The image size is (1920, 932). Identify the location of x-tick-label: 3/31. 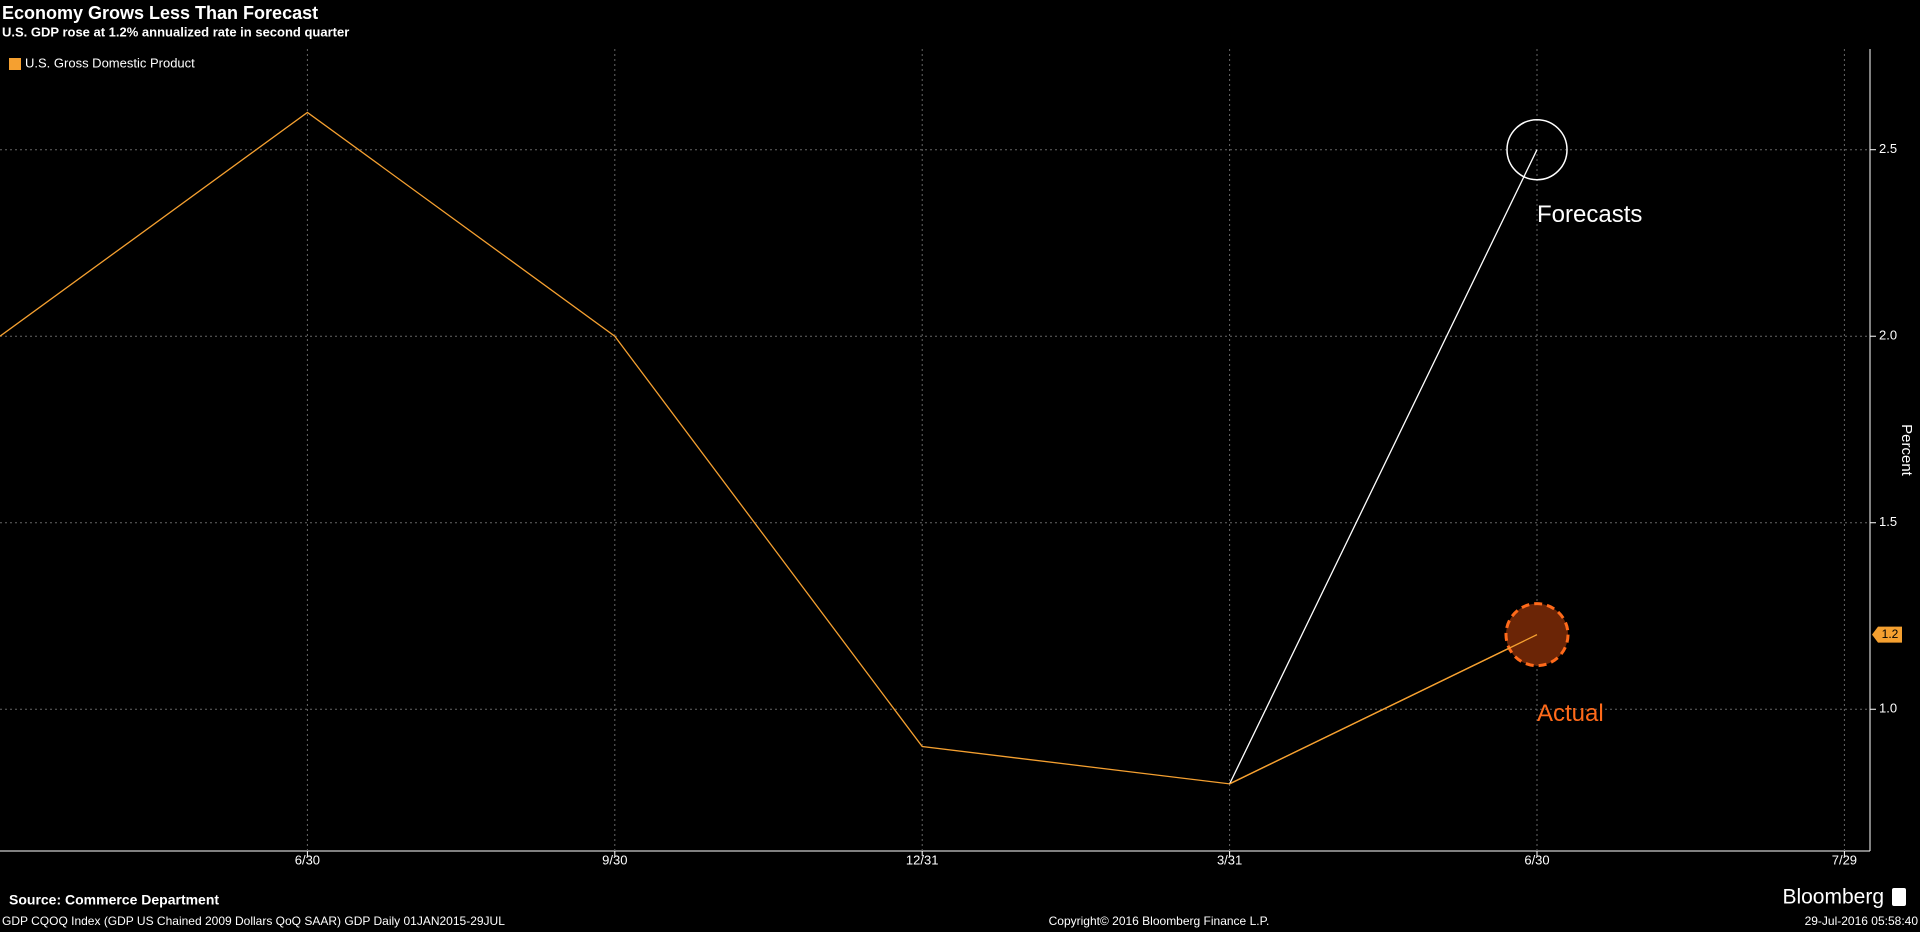
(1229, 859).